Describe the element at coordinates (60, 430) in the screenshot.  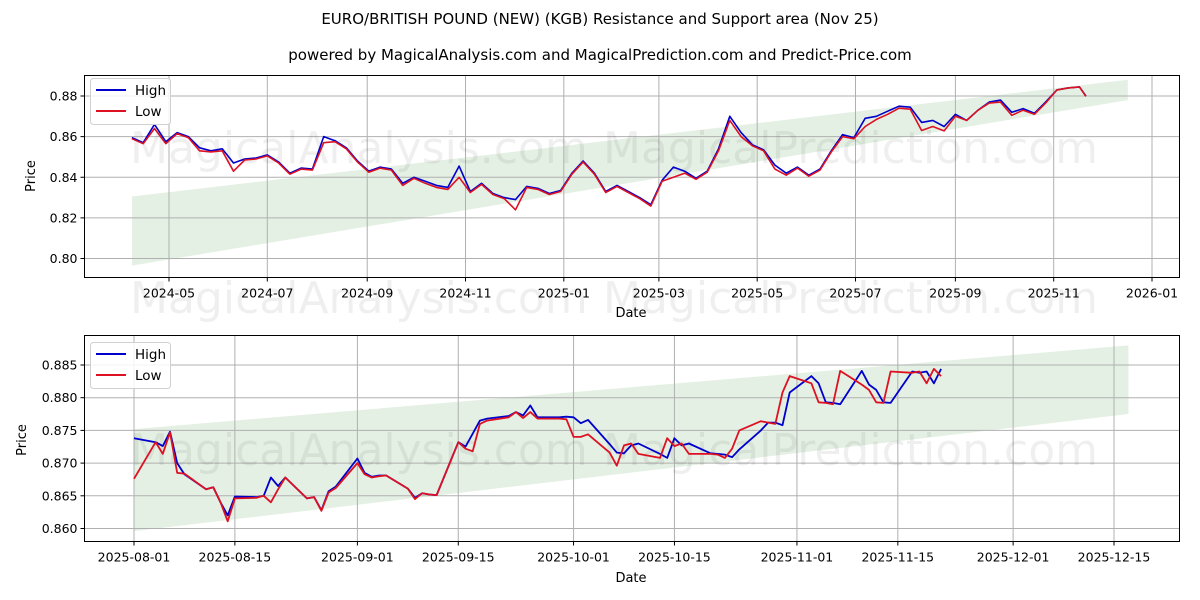
I see `y-tick-label: 0.875` at that location.